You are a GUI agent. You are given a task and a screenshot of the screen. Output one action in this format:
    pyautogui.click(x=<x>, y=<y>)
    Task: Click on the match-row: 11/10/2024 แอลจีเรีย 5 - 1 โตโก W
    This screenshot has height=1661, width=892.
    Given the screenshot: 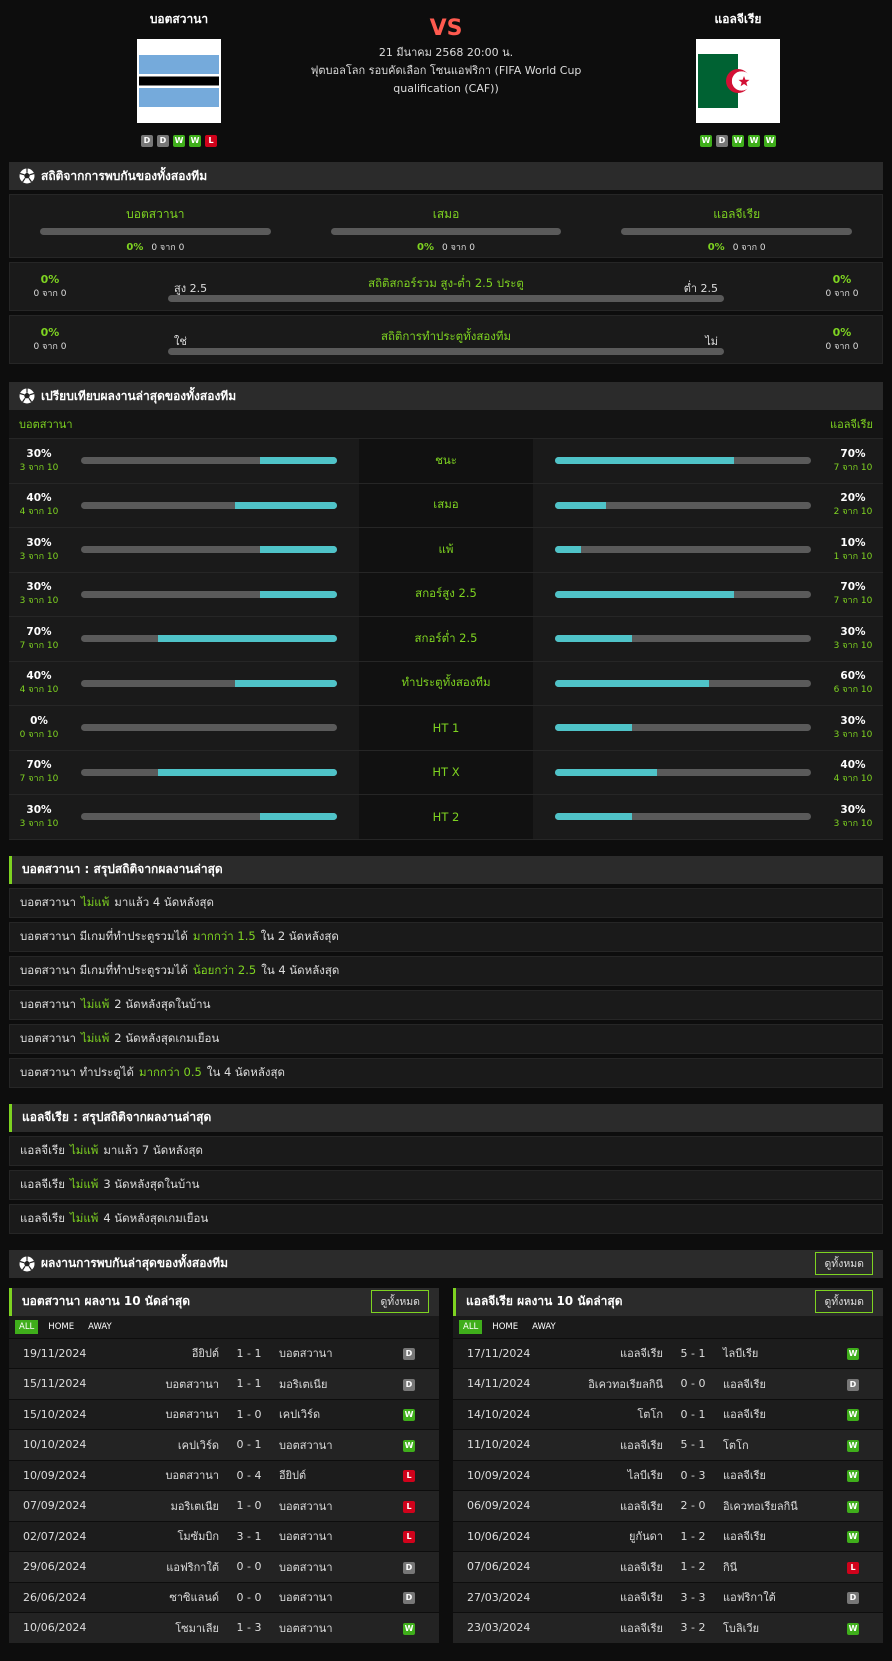 What is the action you would take?
    pyautogui.click(x=668, y=1444)
    